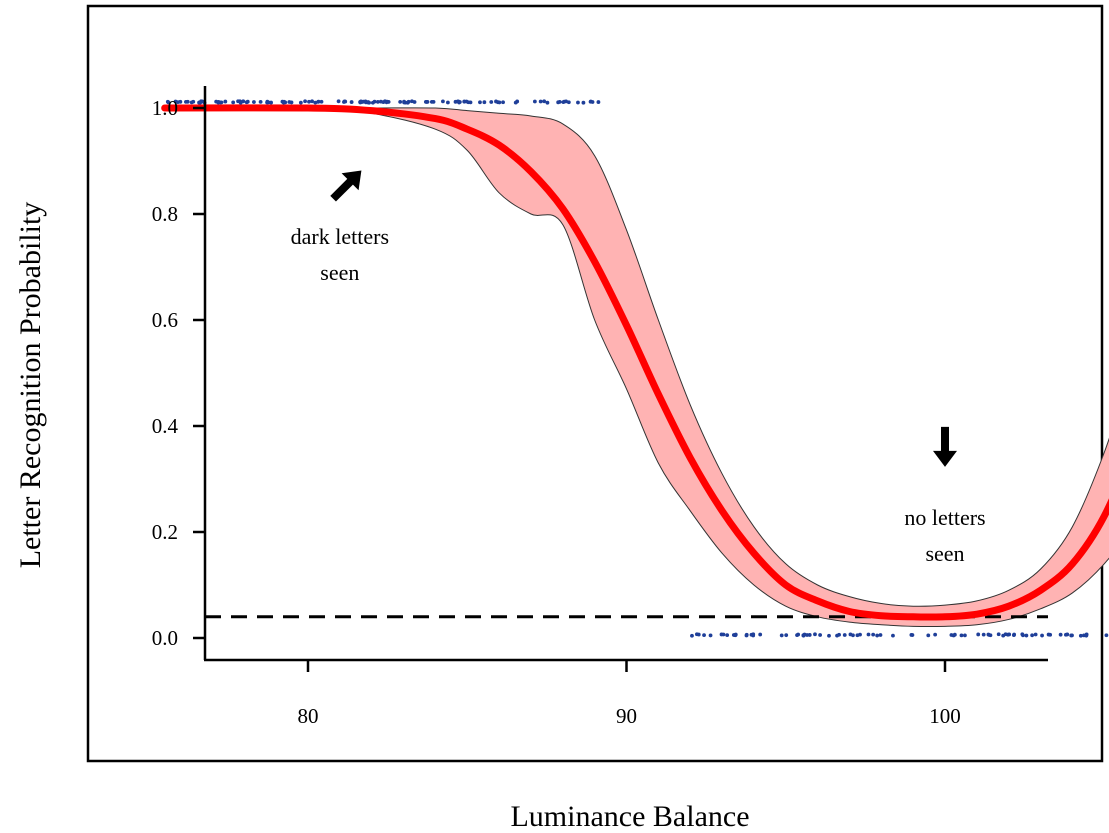 This screenshot has height=833, width=1109. I want to click on annotation-text: no letters, so click(944, 517).